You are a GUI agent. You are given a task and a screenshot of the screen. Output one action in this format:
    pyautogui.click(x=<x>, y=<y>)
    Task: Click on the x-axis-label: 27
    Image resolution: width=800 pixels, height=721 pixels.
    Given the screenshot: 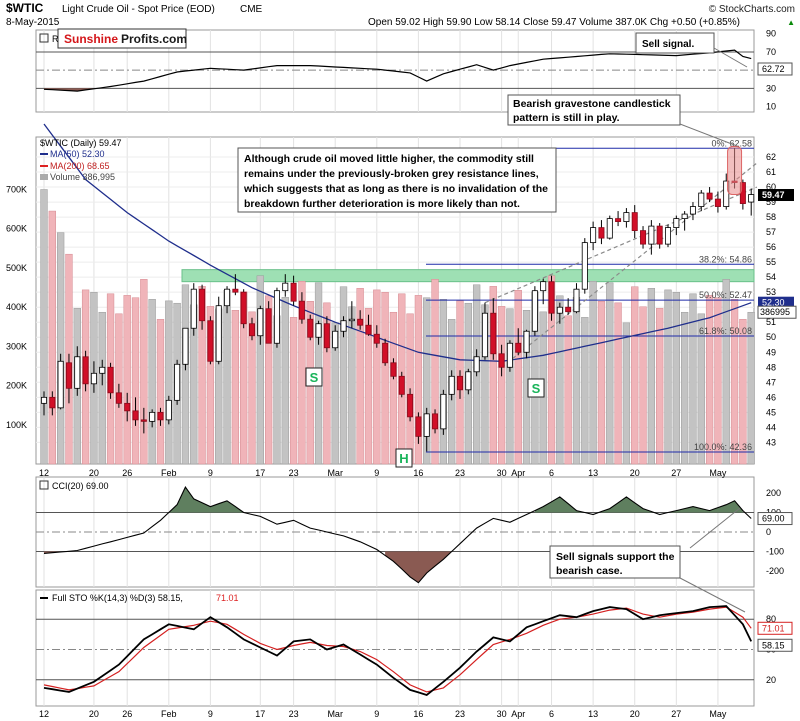 What is the action you would take?
    pyautogui.click(x=676, y=473)
    